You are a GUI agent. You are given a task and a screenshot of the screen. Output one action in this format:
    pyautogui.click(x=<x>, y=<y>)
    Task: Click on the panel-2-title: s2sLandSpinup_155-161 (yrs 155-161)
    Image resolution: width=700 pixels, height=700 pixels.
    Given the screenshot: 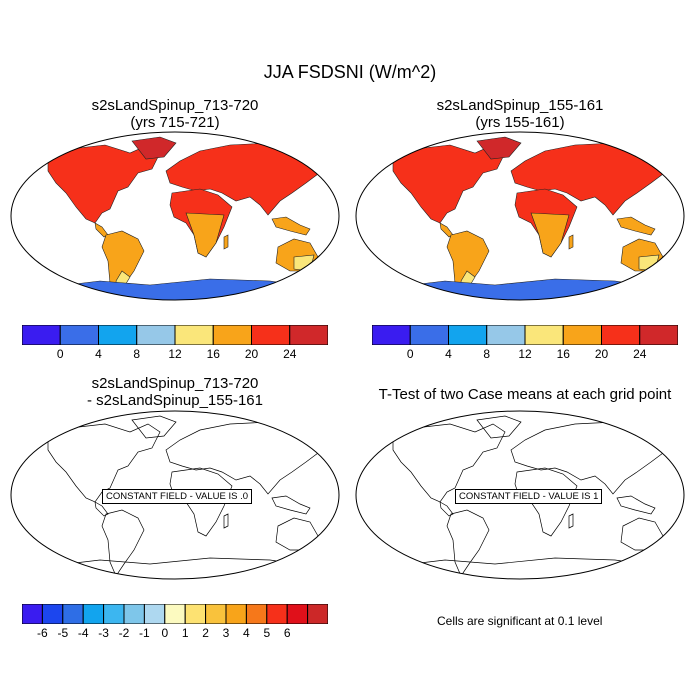 What is the action you would take?
    pyautogui.click(x=520, y=114)
    